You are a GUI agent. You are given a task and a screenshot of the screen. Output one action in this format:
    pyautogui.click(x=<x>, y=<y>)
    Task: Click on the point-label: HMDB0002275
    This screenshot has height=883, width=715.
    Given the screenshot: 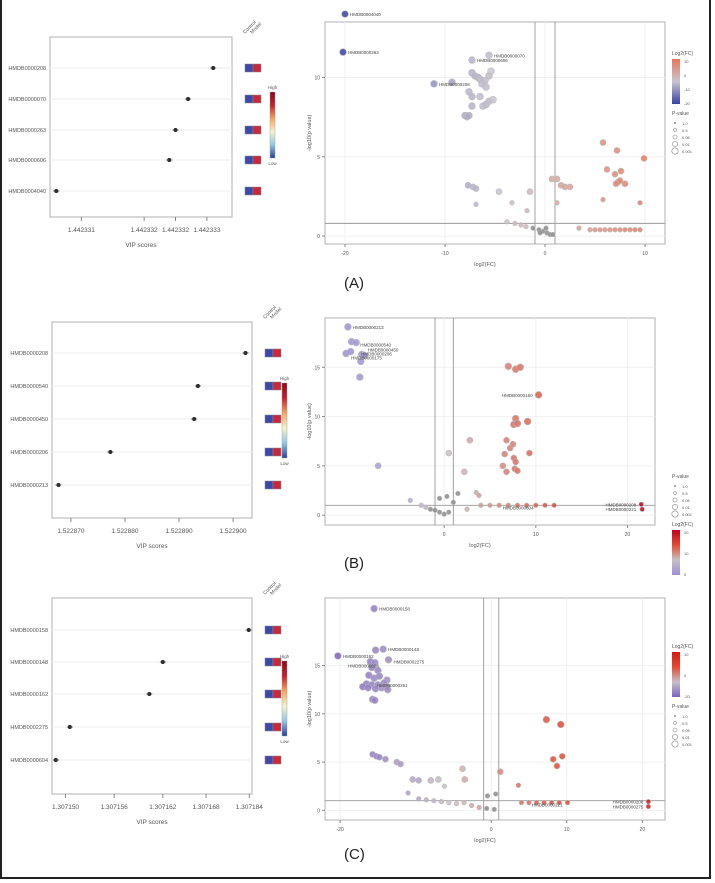 What is the action you would take?
    pyautogui.click(x=408, y=662)
    